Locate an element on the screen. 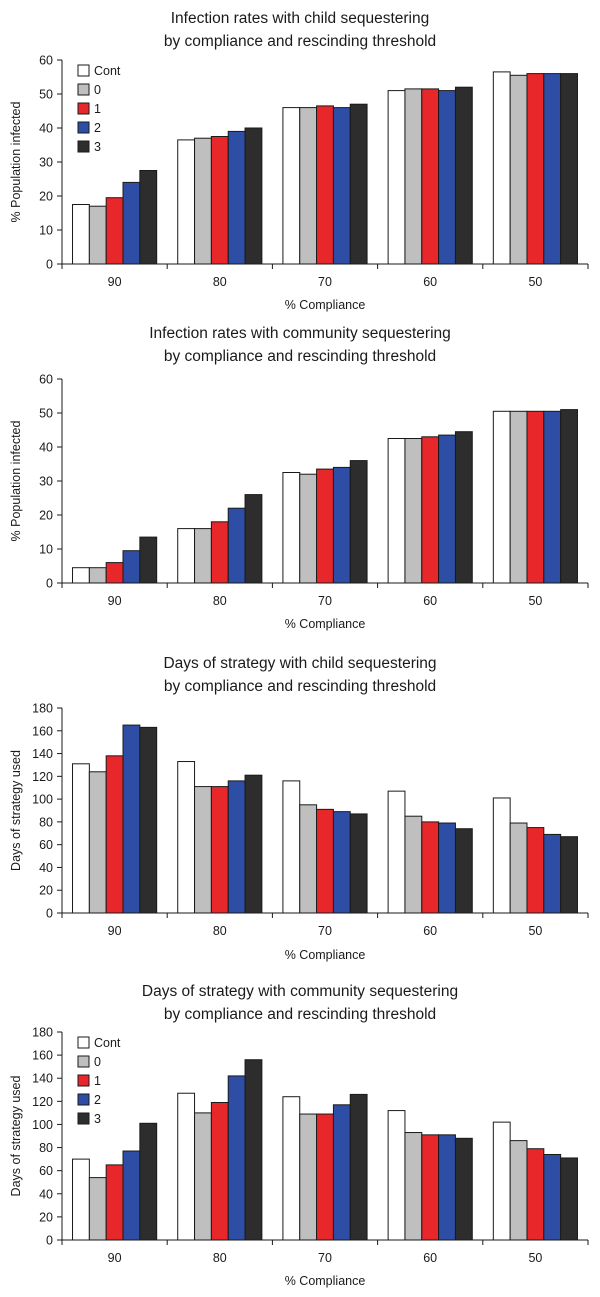 The height and width of the screenshot is (1297, 600). legend-label-1: 1 is located at coordinates (97, 109).